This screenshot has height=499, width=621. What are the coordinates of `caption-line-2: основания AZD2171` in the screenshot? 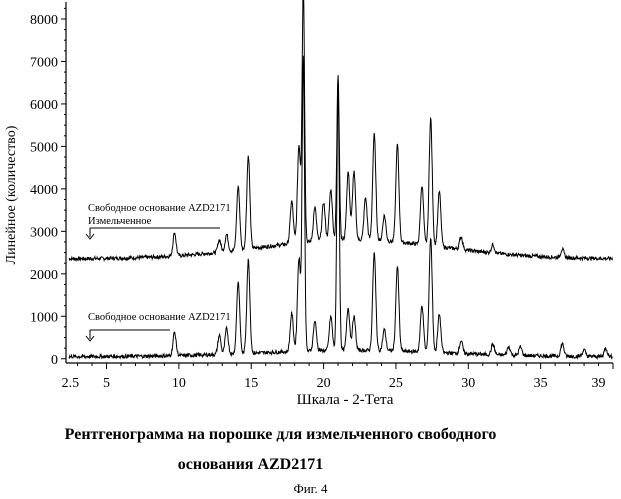 It's located at (280, 465).